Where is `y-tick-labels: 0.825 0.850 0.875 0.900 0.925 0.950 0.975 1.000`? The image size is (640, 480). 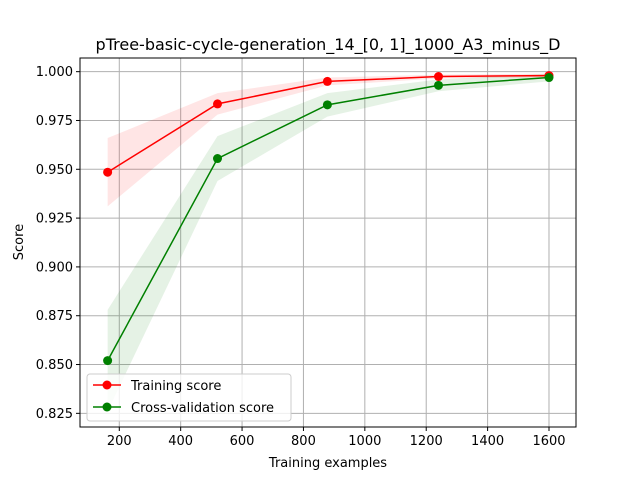
y-tick-labels: 0.825 0.850 0.875 0.900 0.925 0.950 0.975 1.000 is located at coordinates (54, 243).